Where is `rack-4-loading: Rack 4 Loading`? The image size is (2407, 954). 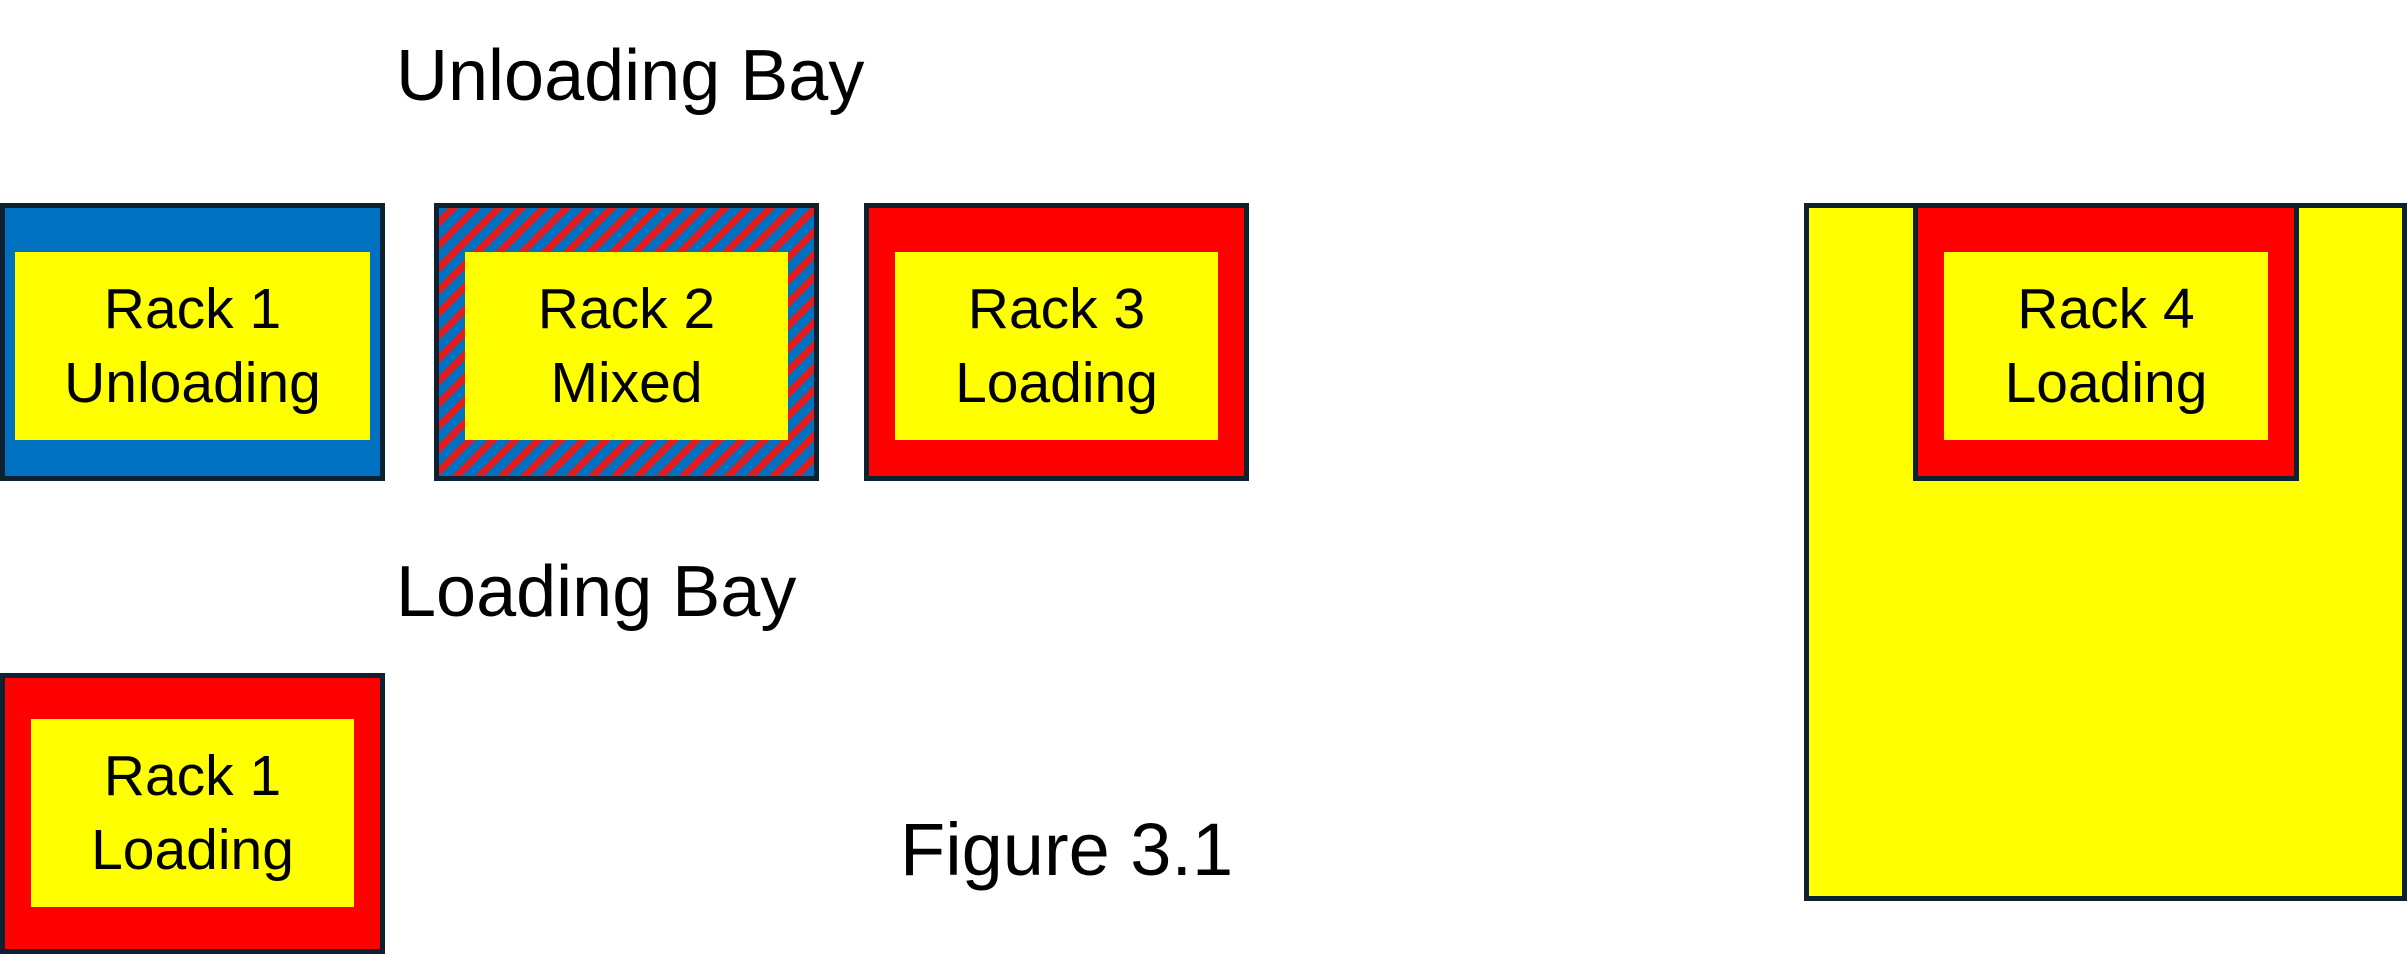
rack-4-loading: Rack 4 Loading is located at coordinates (2106, 342).